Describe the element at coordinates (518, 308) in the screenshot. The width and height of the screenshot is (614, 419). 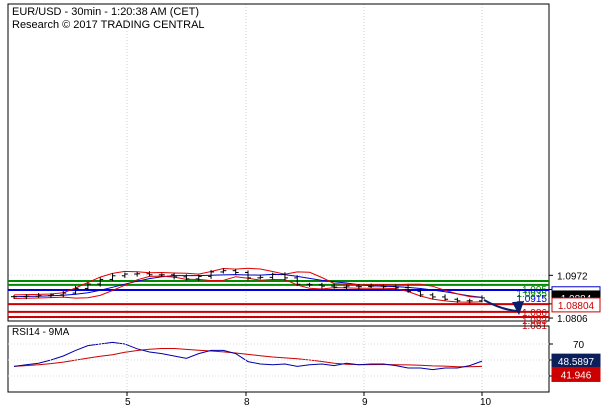
I see `projection-arrow-head` at that location.